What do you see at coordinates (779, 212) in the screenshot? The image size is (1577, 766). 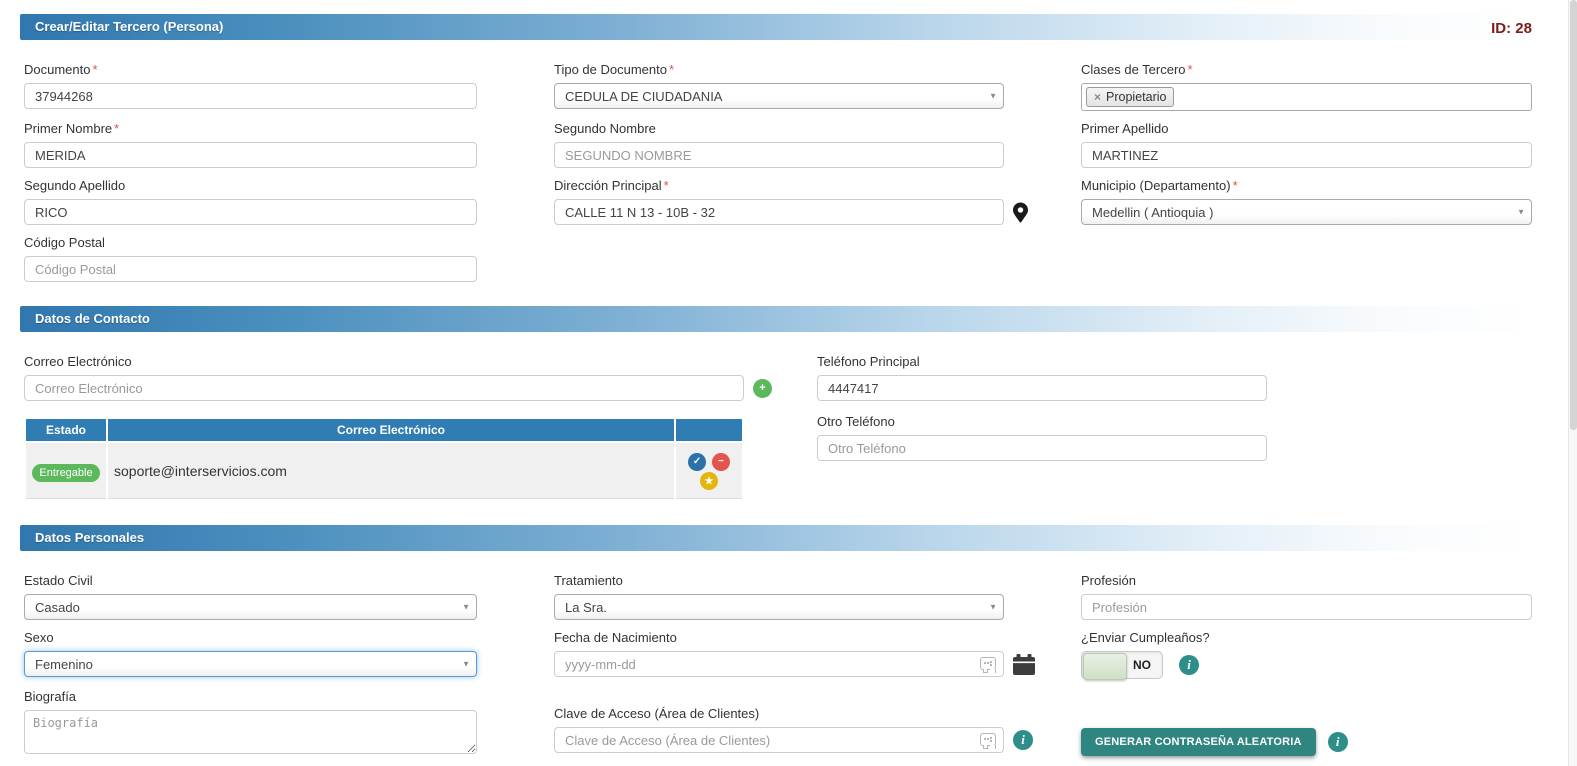 I see `direccion-input` at bounding box center [779, 212].